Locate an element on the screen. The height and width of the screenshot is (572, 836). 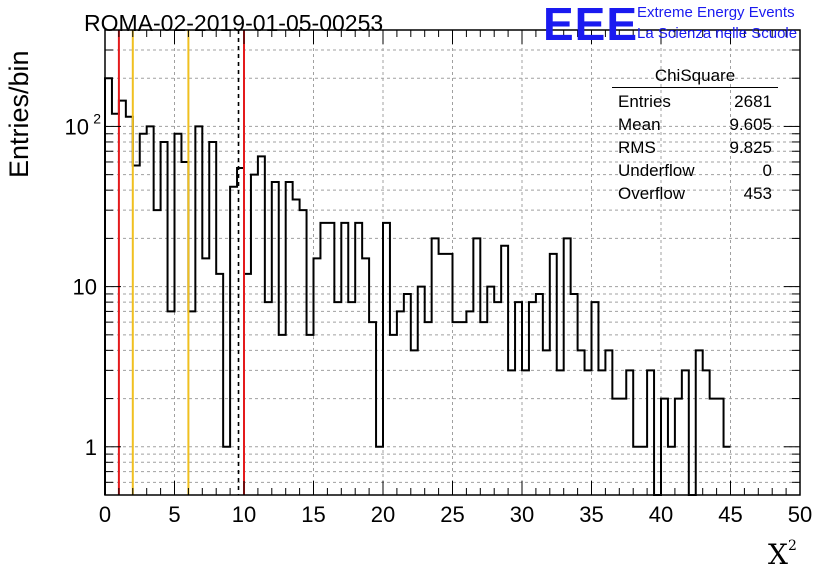
stats-value: 9.825 is located at coordinates (750, 147).